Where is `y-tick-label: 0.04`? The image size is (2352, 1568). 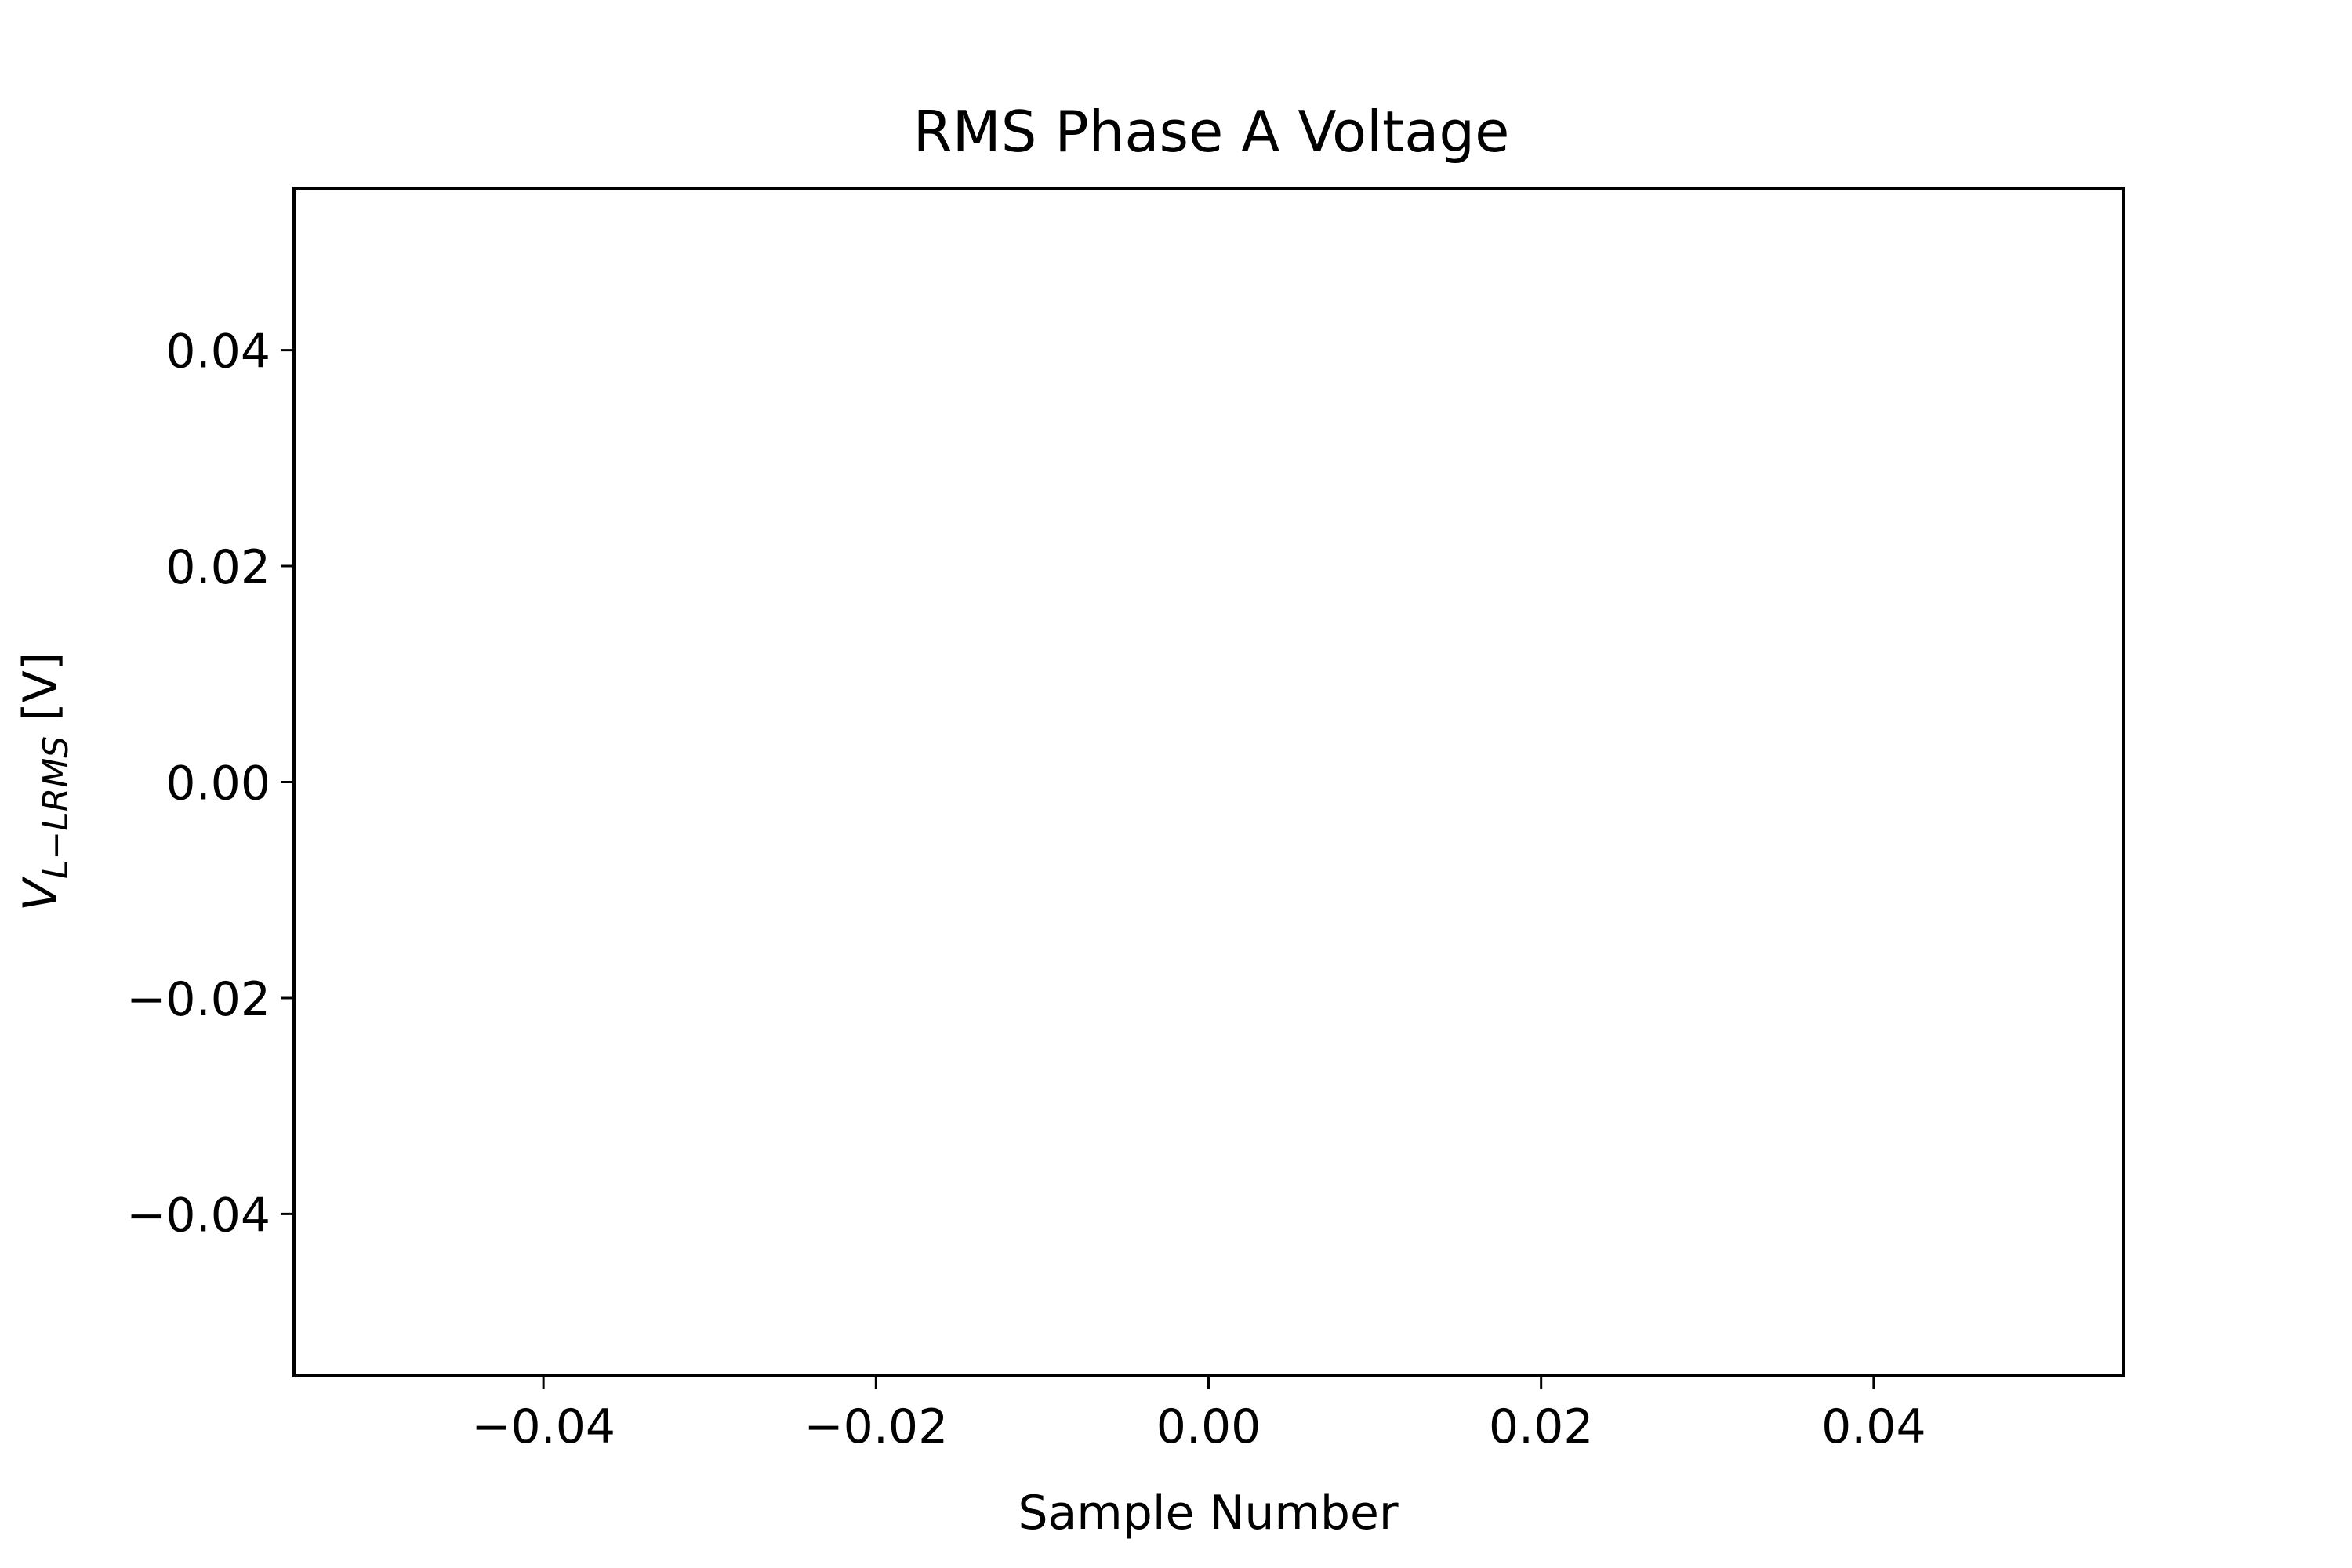 y-tick-label: 0.04 is located at coordinates (218, 352).